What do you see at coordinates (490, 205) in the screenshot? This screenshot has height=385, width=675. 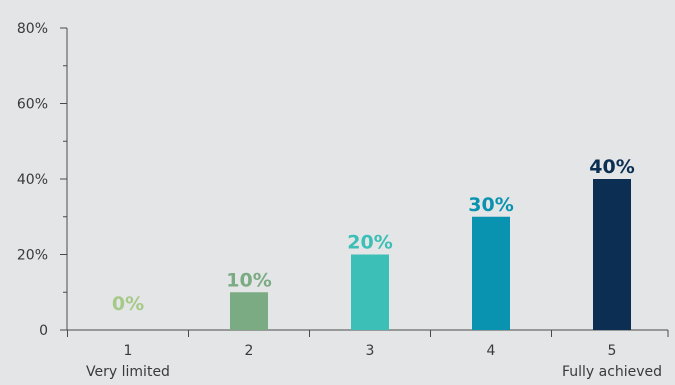 I see `bar-value-label: 30%` at bounding box center [490, 205].